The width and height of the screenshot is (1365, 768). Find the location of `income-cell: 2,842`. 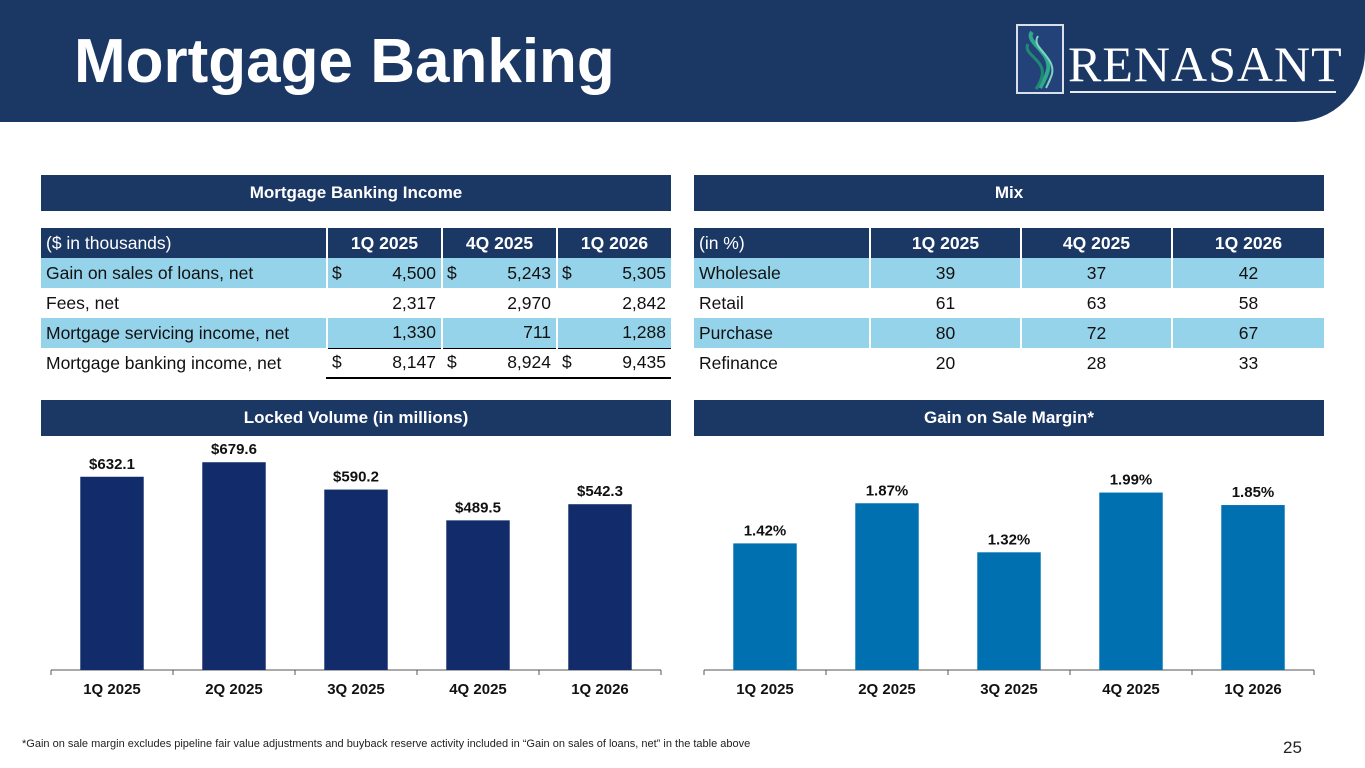

income-cell: 2,842 is located at coordinates (613, 303).